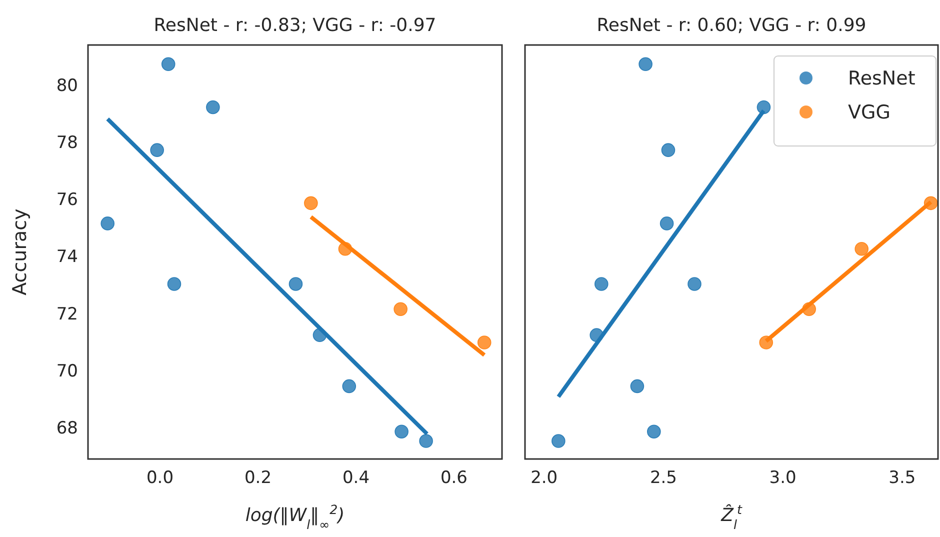 The image size is (940, 537). I want to click on x-tick-label: 2.5, so click(663, 478).